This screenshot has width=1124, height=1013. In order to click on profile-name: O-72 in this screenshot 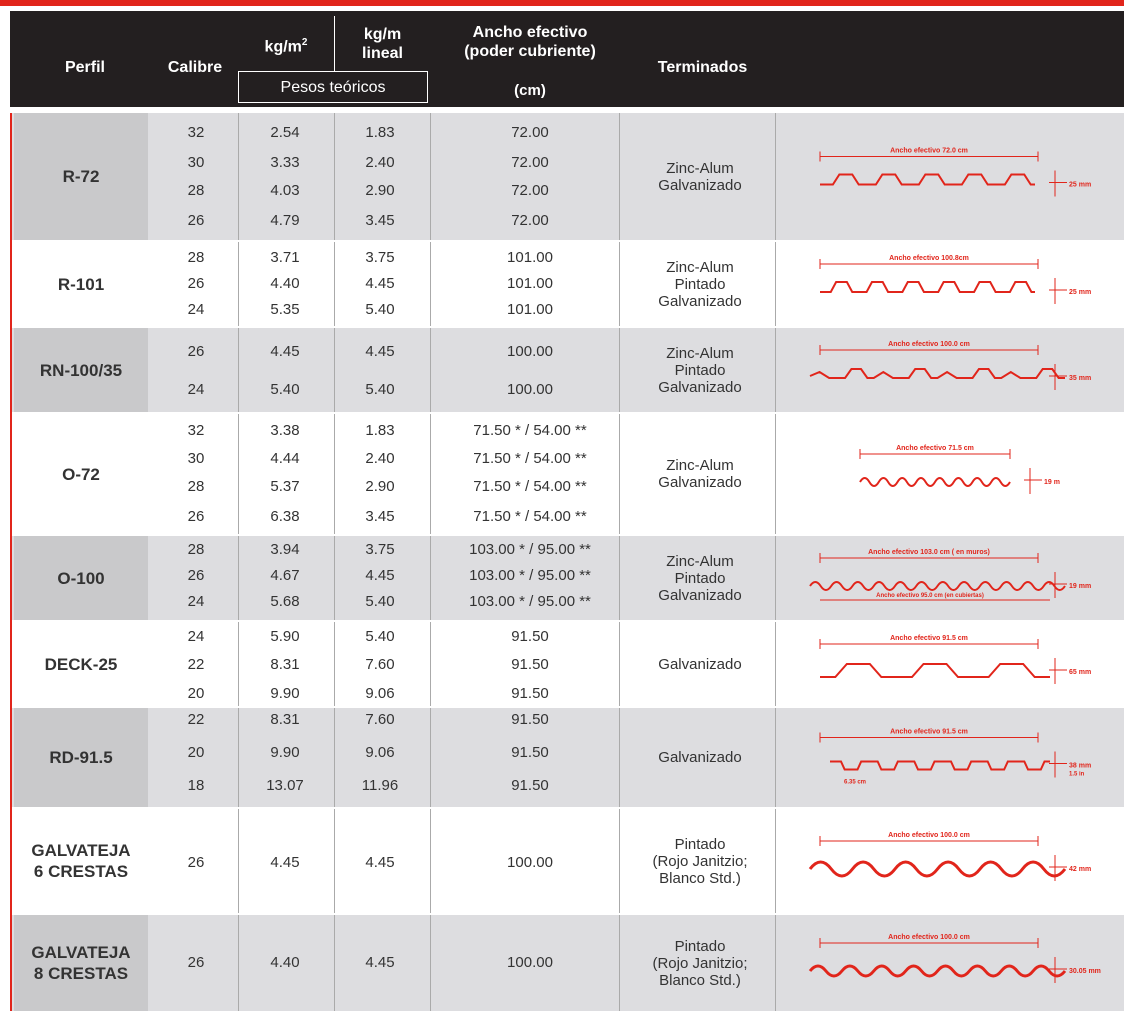, I will do `click(81, 474)`.